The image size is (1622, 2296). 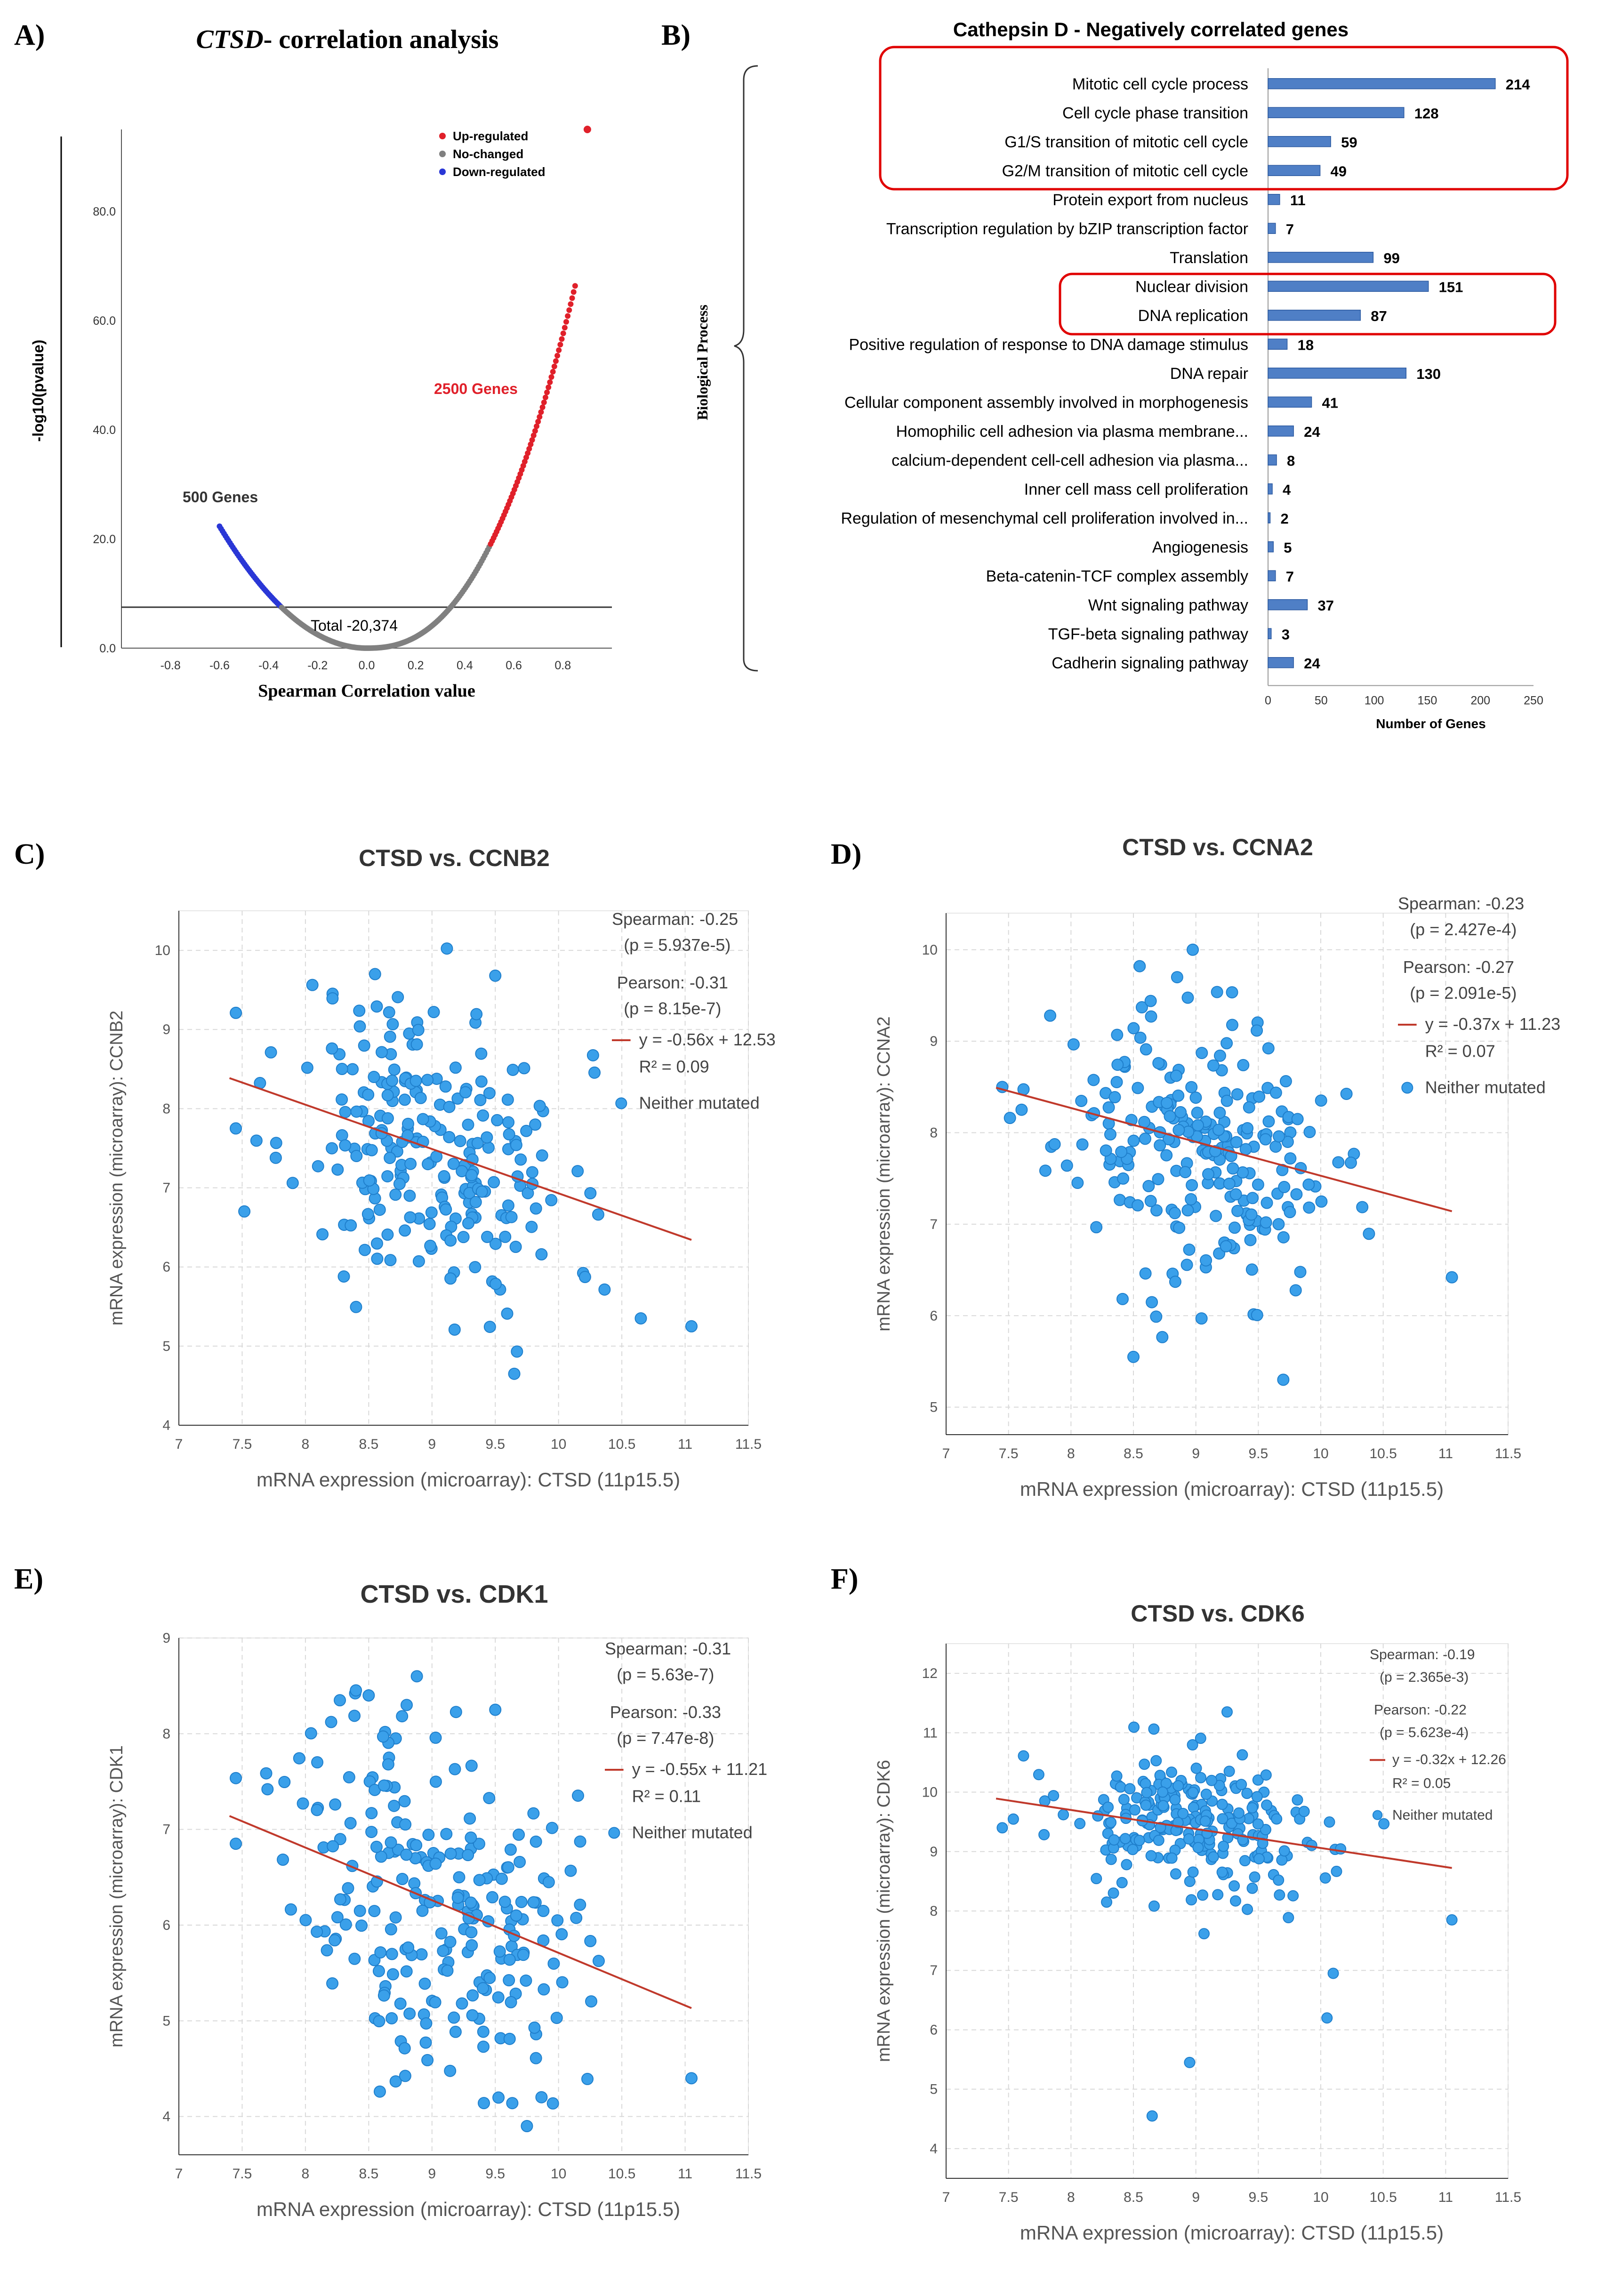 What do you see at coordinates (1463, 993) in the screenshot?
I see `chart-d-pearson-p: (p = 2.091e-5)` at bounding box center [1463, 993].